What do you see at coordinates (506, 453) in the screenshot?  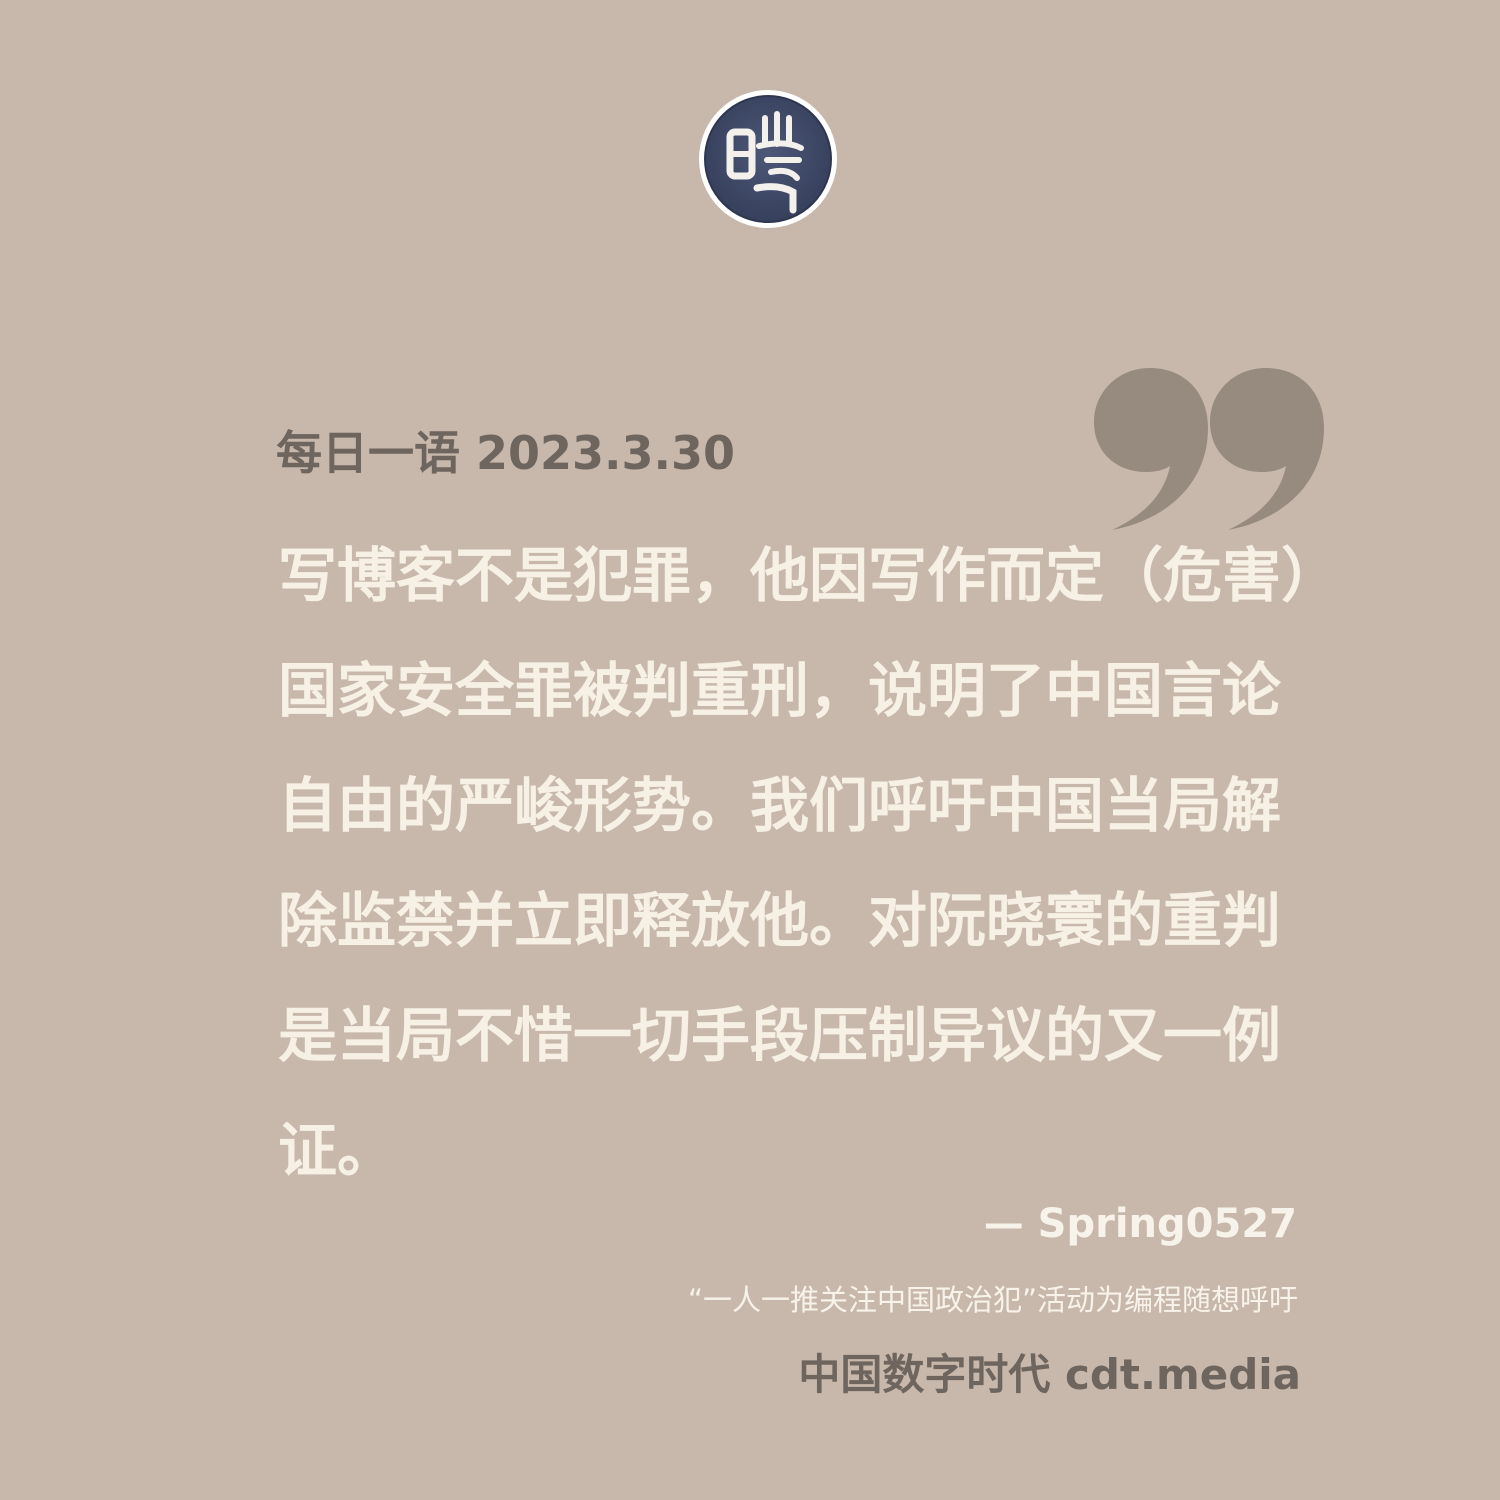 I see `date-heading: 每日一语 2023.3.30` at bounding box center [506, 453].